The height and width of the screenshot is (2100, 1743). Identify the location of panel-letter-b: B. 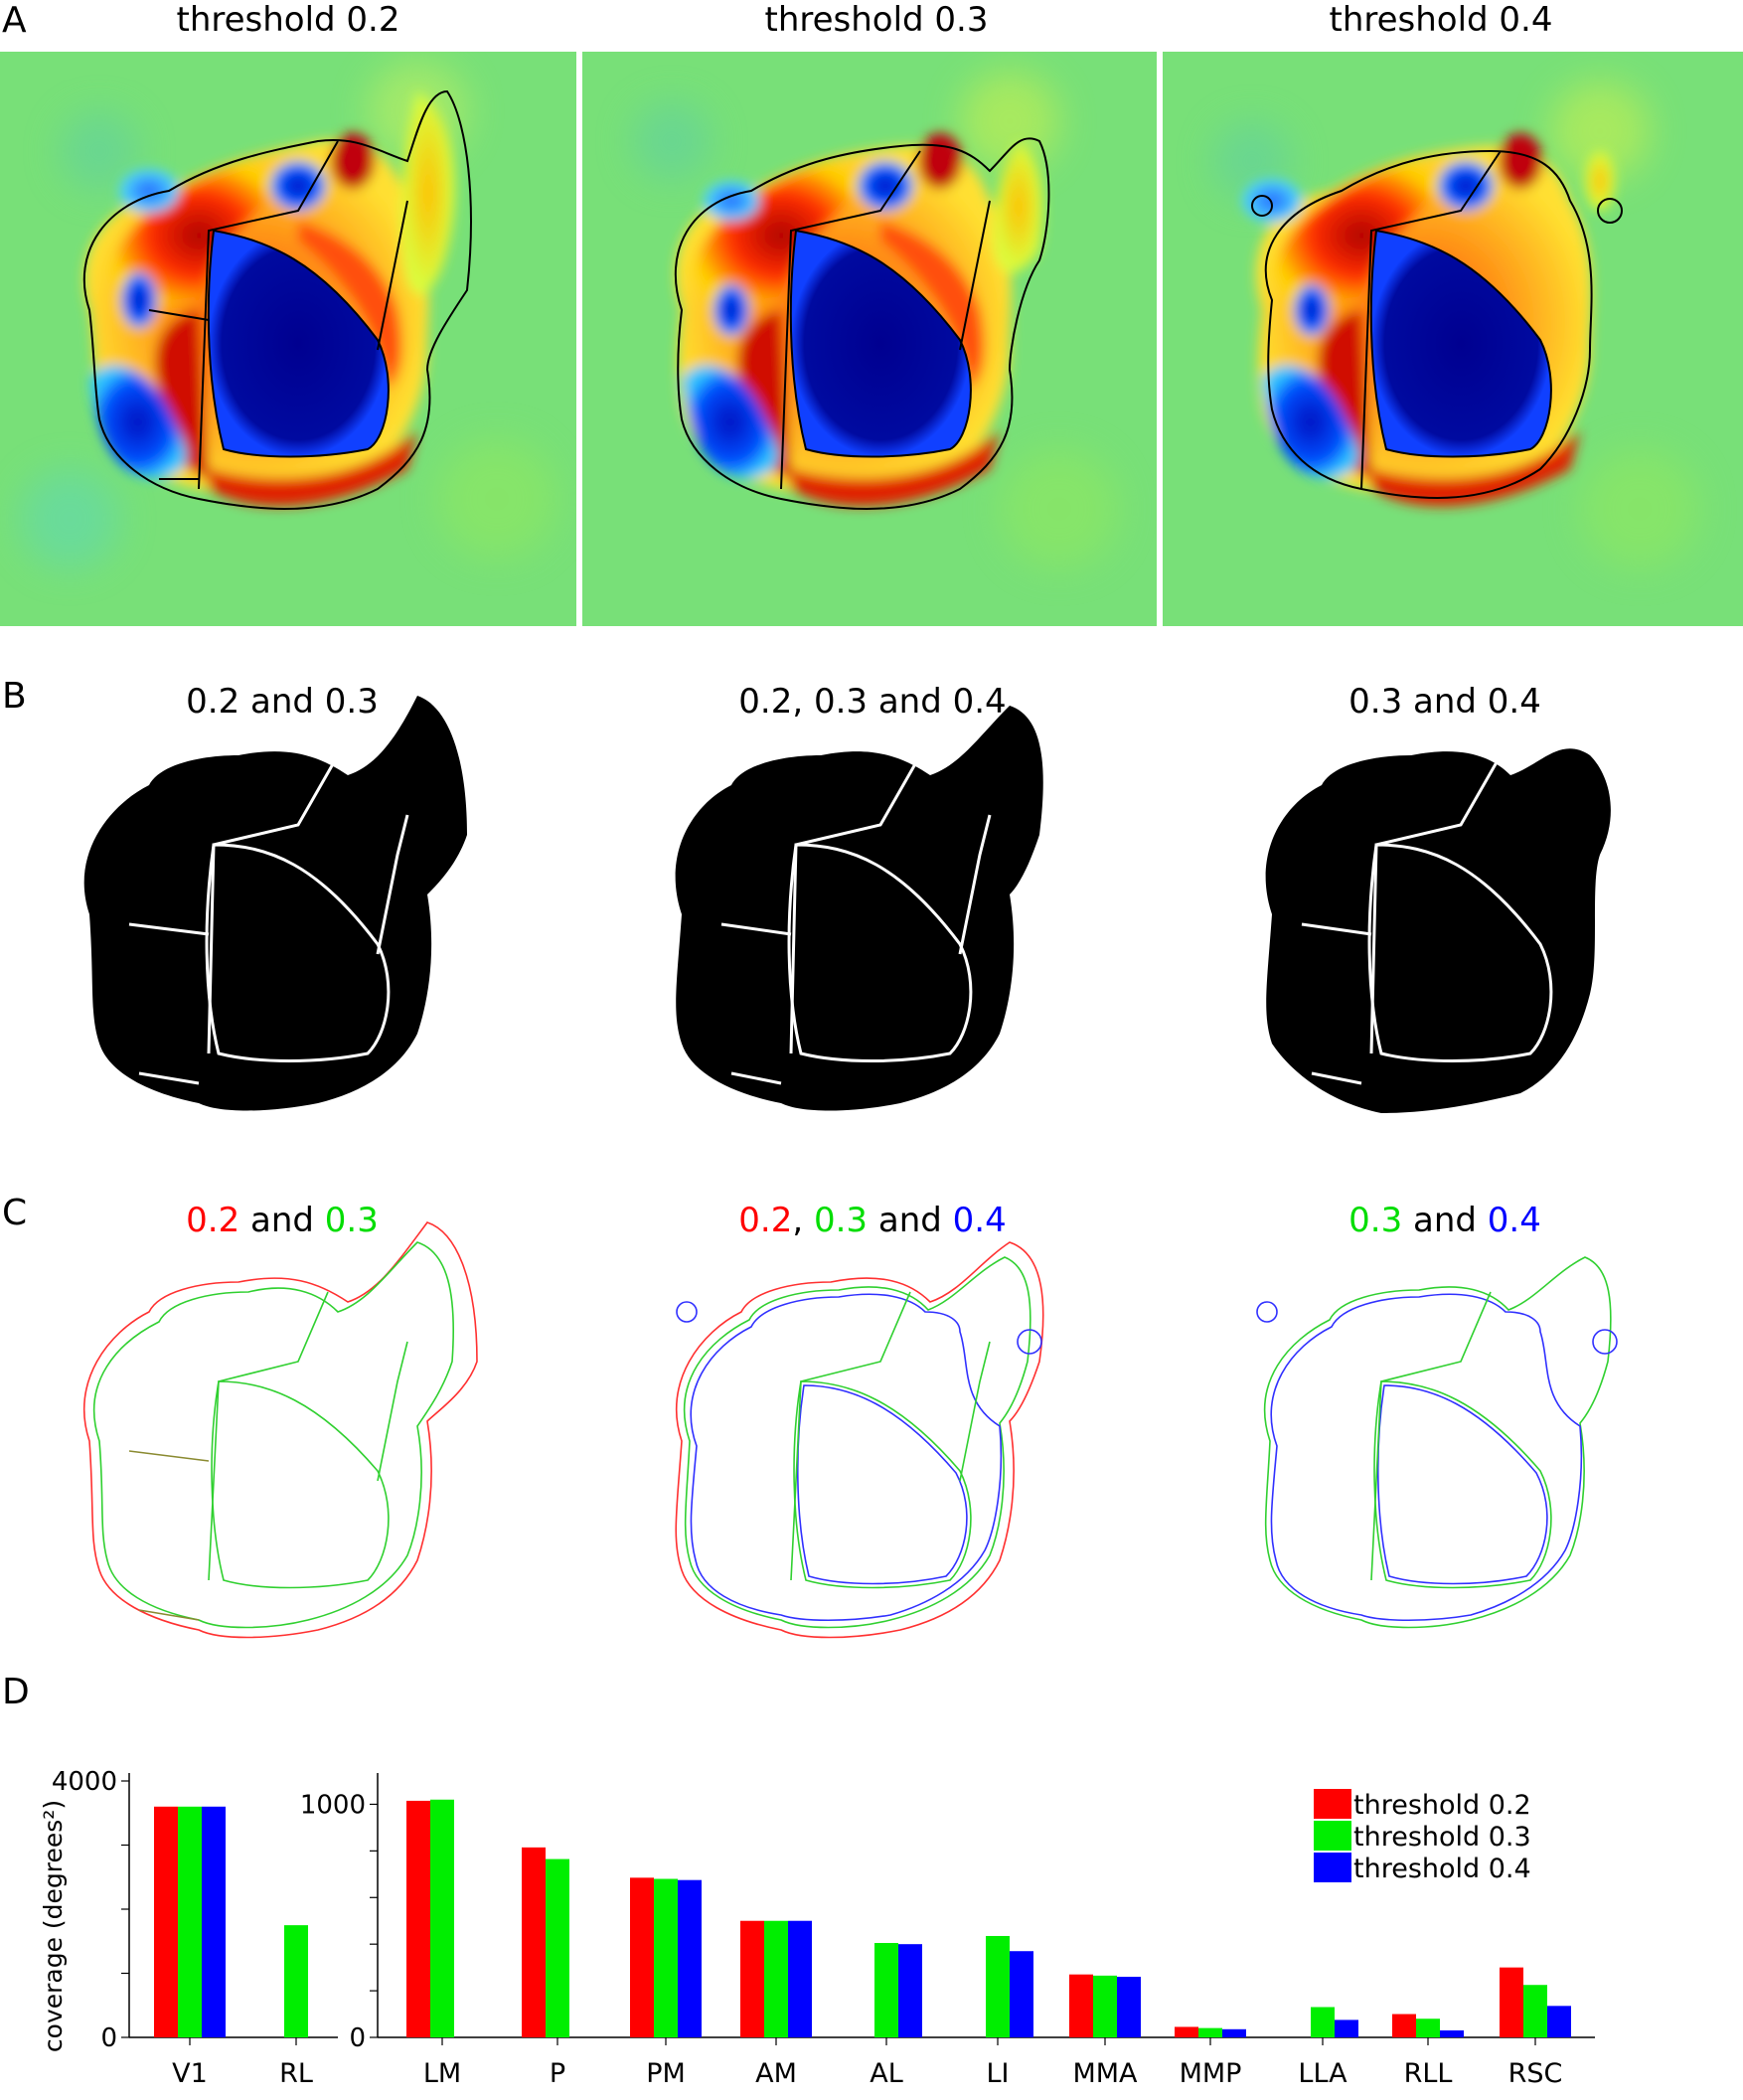
(14, 696).